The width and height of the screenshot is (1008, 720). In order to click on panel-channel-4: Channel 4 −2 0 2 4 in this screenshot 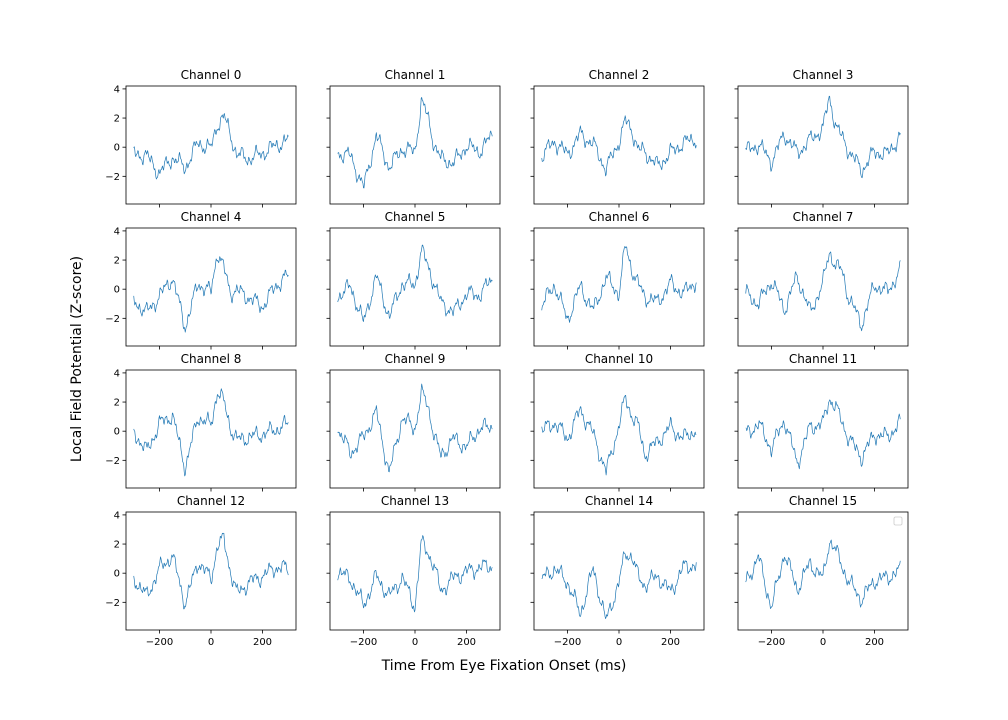, I will do `click(201, 280)`.